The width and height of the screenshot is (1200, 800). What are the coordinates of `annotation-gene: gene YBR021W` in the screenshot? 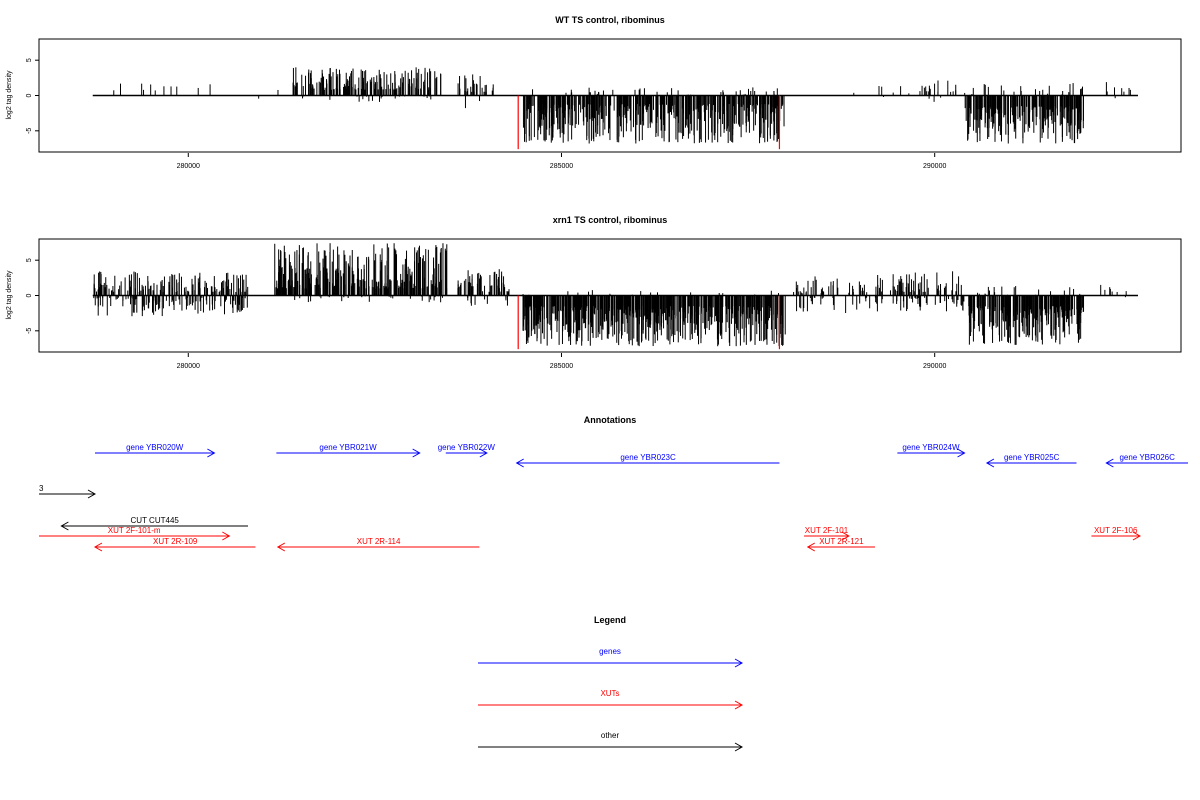 It's located at (348, 450).